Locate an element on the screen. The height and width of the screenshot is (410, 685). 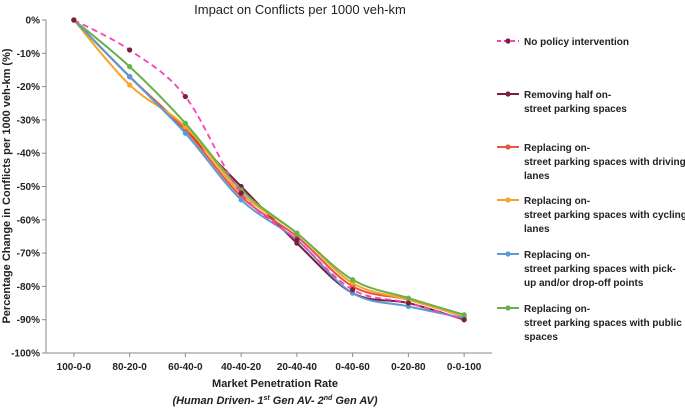
y-tick-label: -40% is located at coordinates (28, 154).